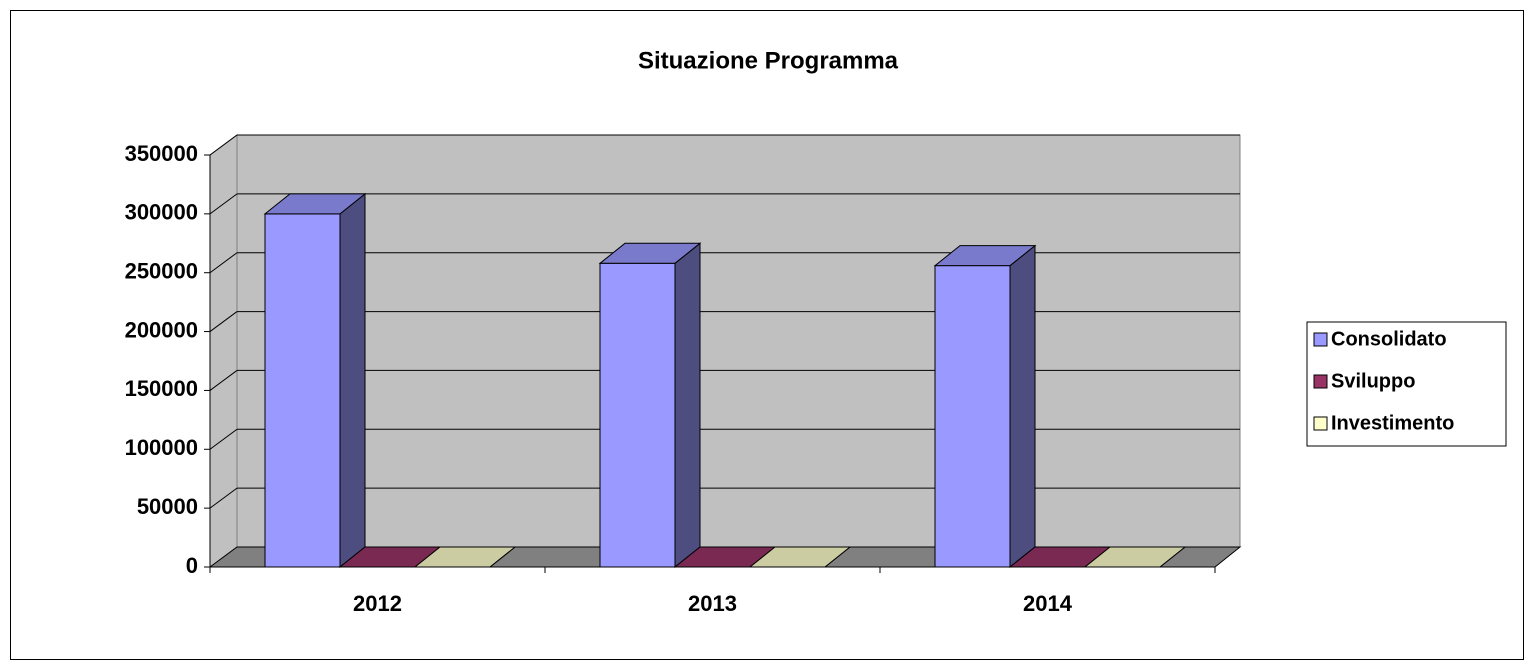 The height and width of the screenshot is (670, 1534). I want to click on legend-label: Sviluppo, so click(1373, 381).